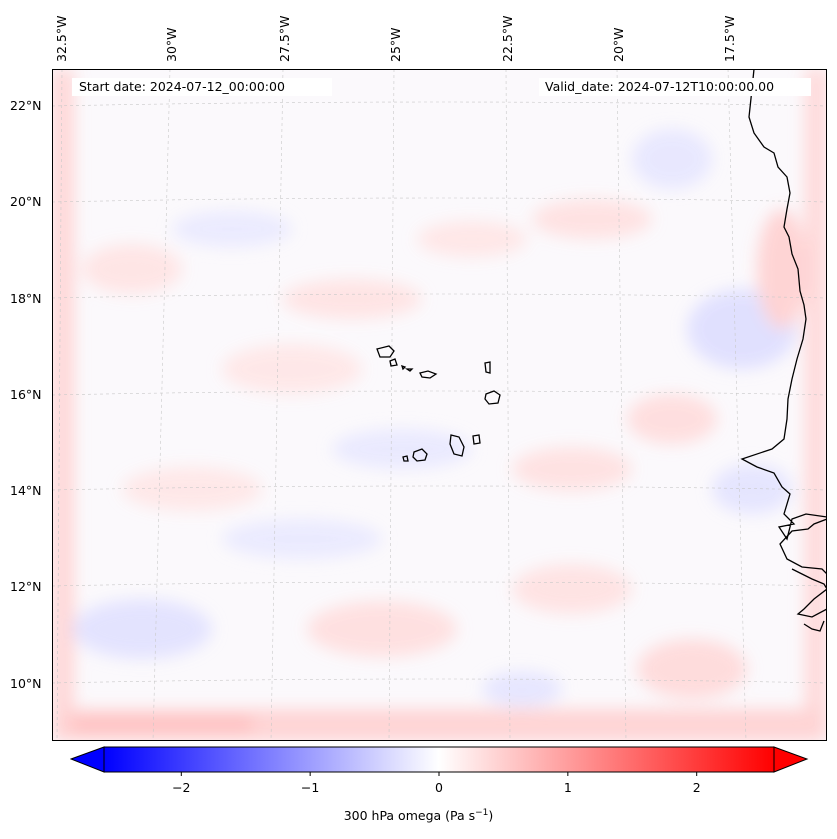  What do you see at coordinates (61, 38) in the screenshot?
I see `lon-label: 32.5°W` at bounding box center [61, 38].